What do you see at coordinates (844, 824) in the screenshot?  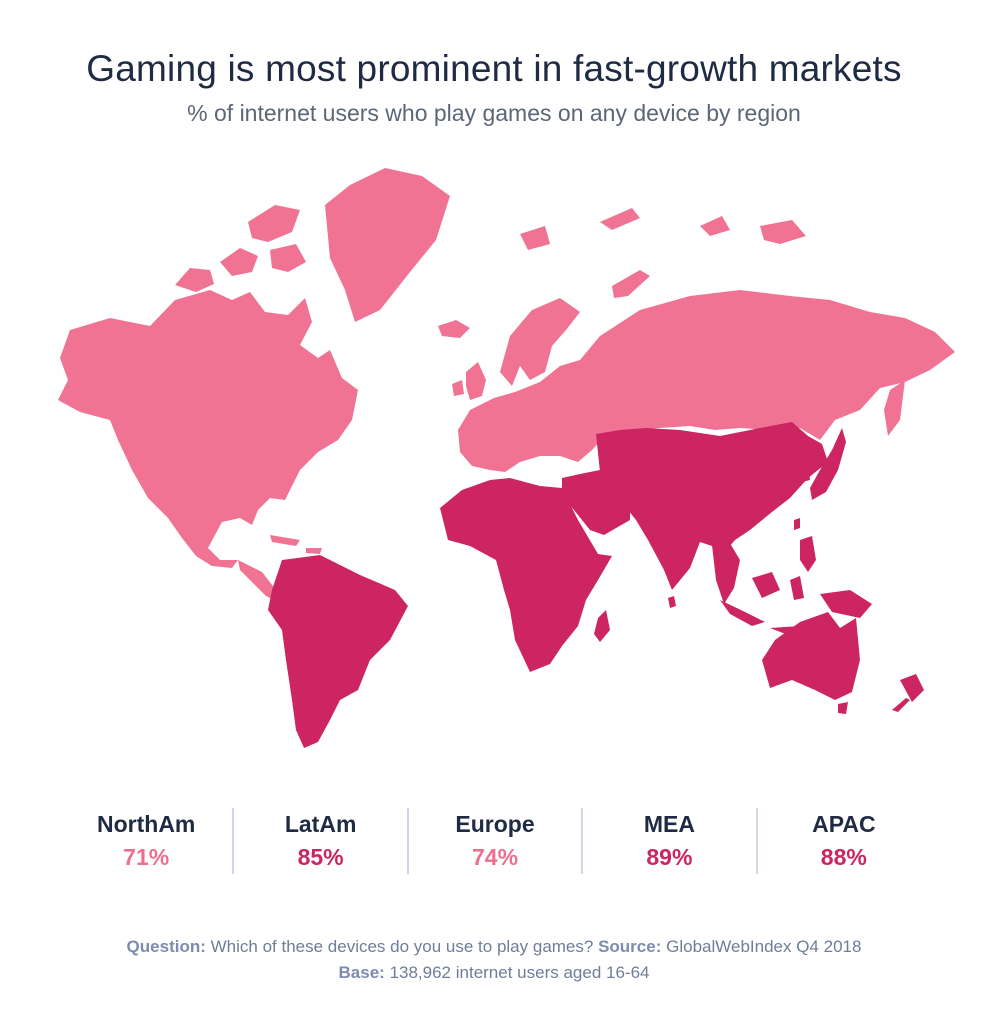 I see `region-name: APAC` at bounding box center [844, 824].